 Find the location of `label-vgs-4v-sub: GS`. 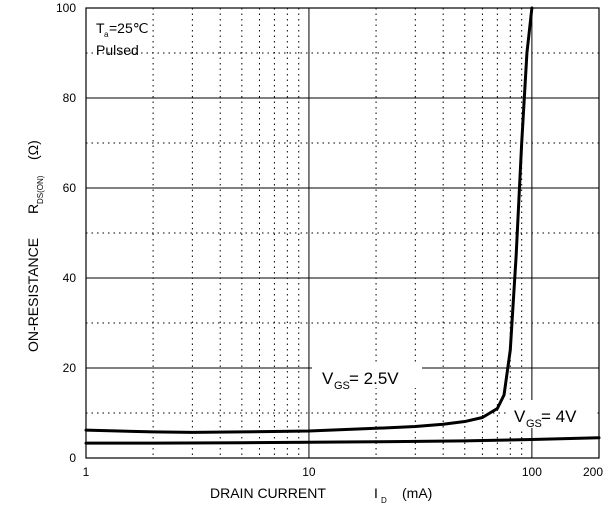

label-vgs-4v-sub: GS is located at coordinates (534, 424).